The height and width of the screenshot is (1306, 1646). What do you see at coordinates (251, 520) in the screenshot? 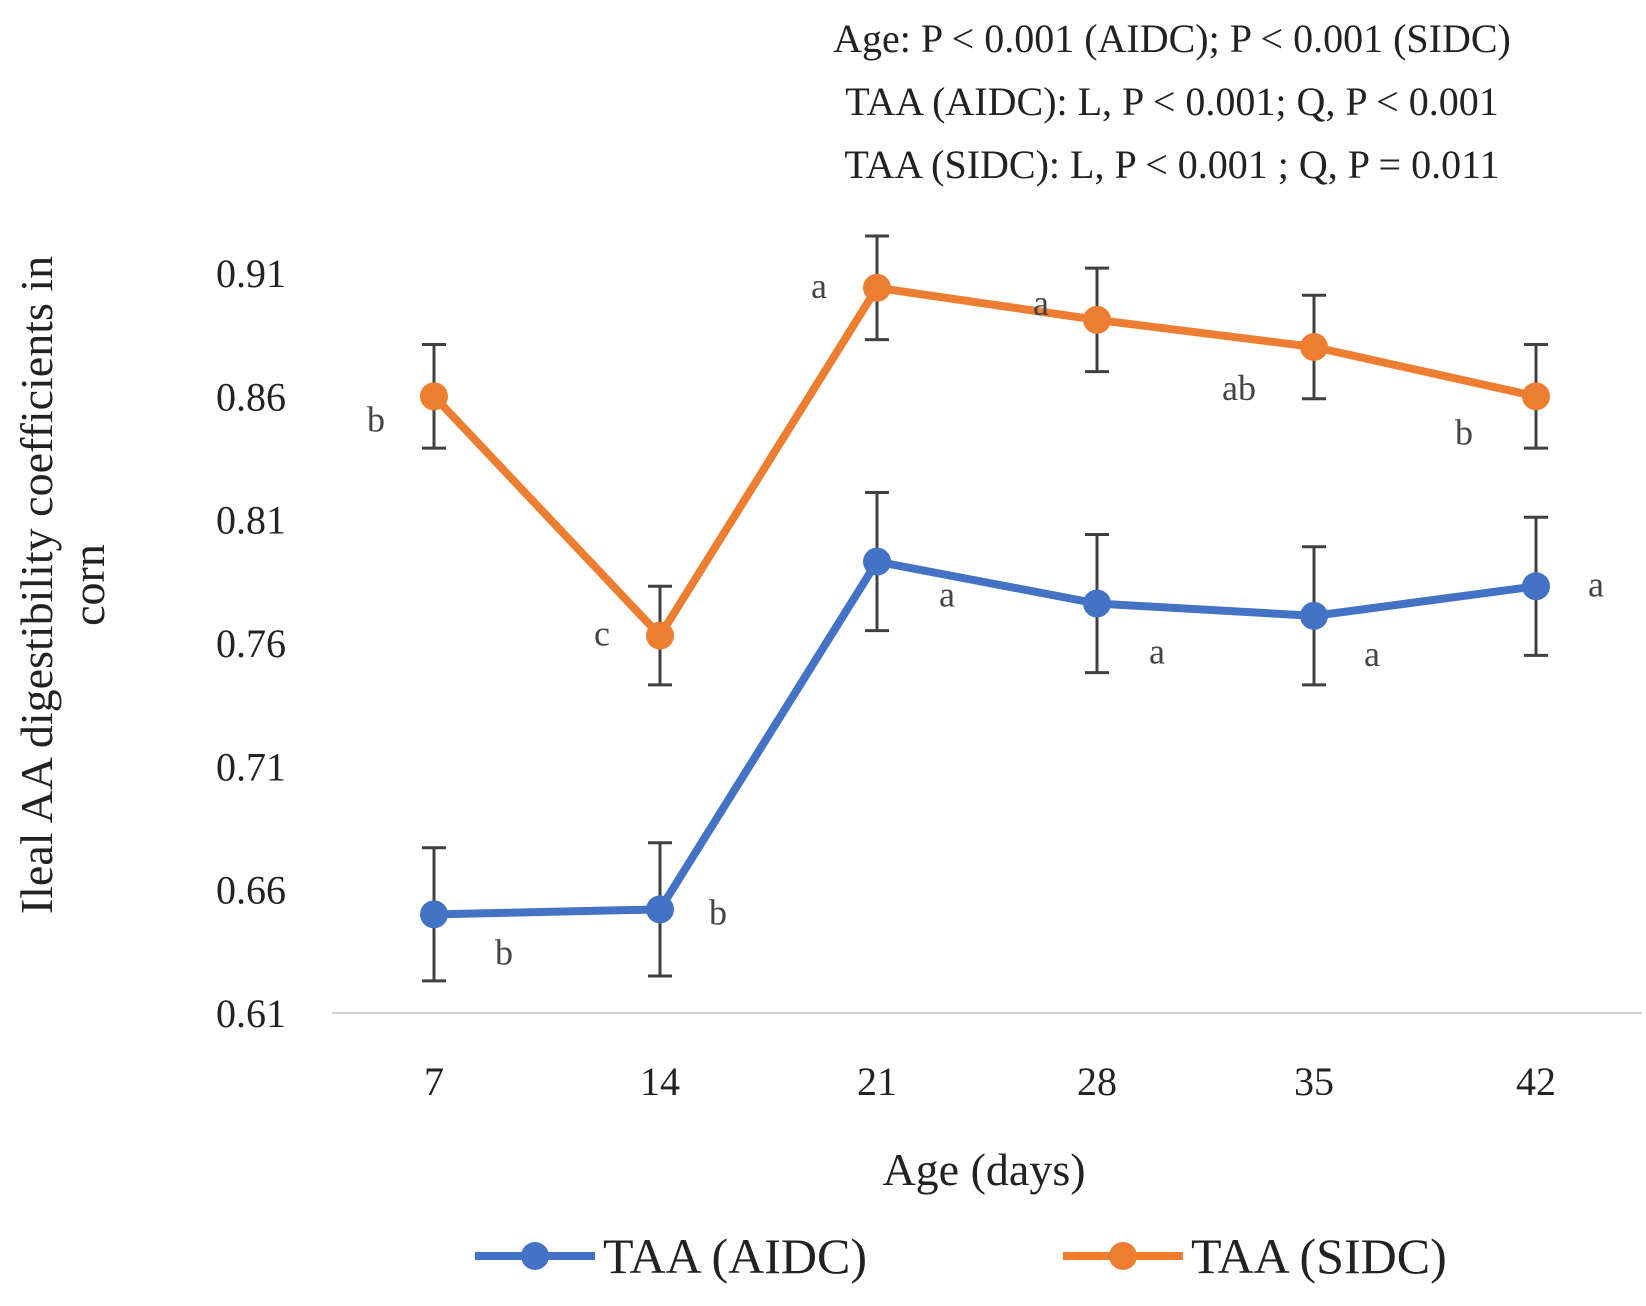
I see `y-tick-label: 0.81` at bounding box center [251, 520].